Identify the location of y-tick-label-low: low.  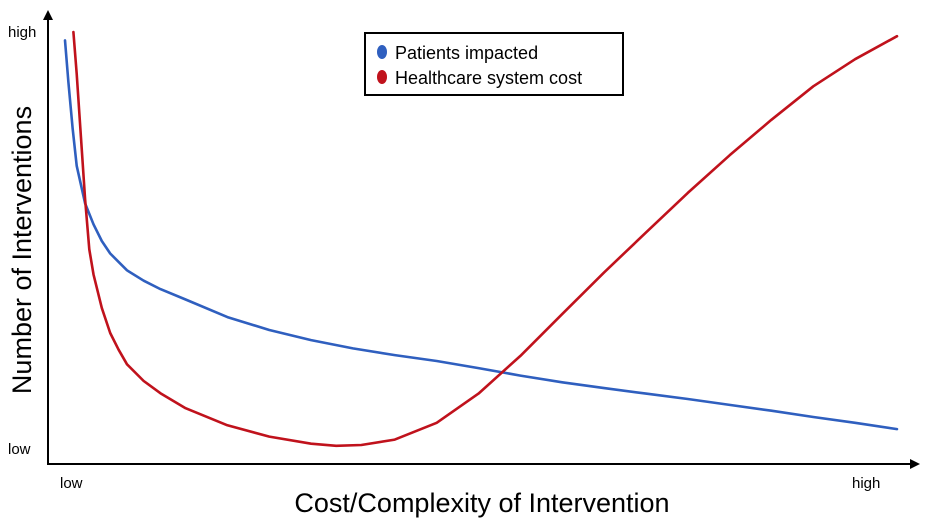
(19, 449).